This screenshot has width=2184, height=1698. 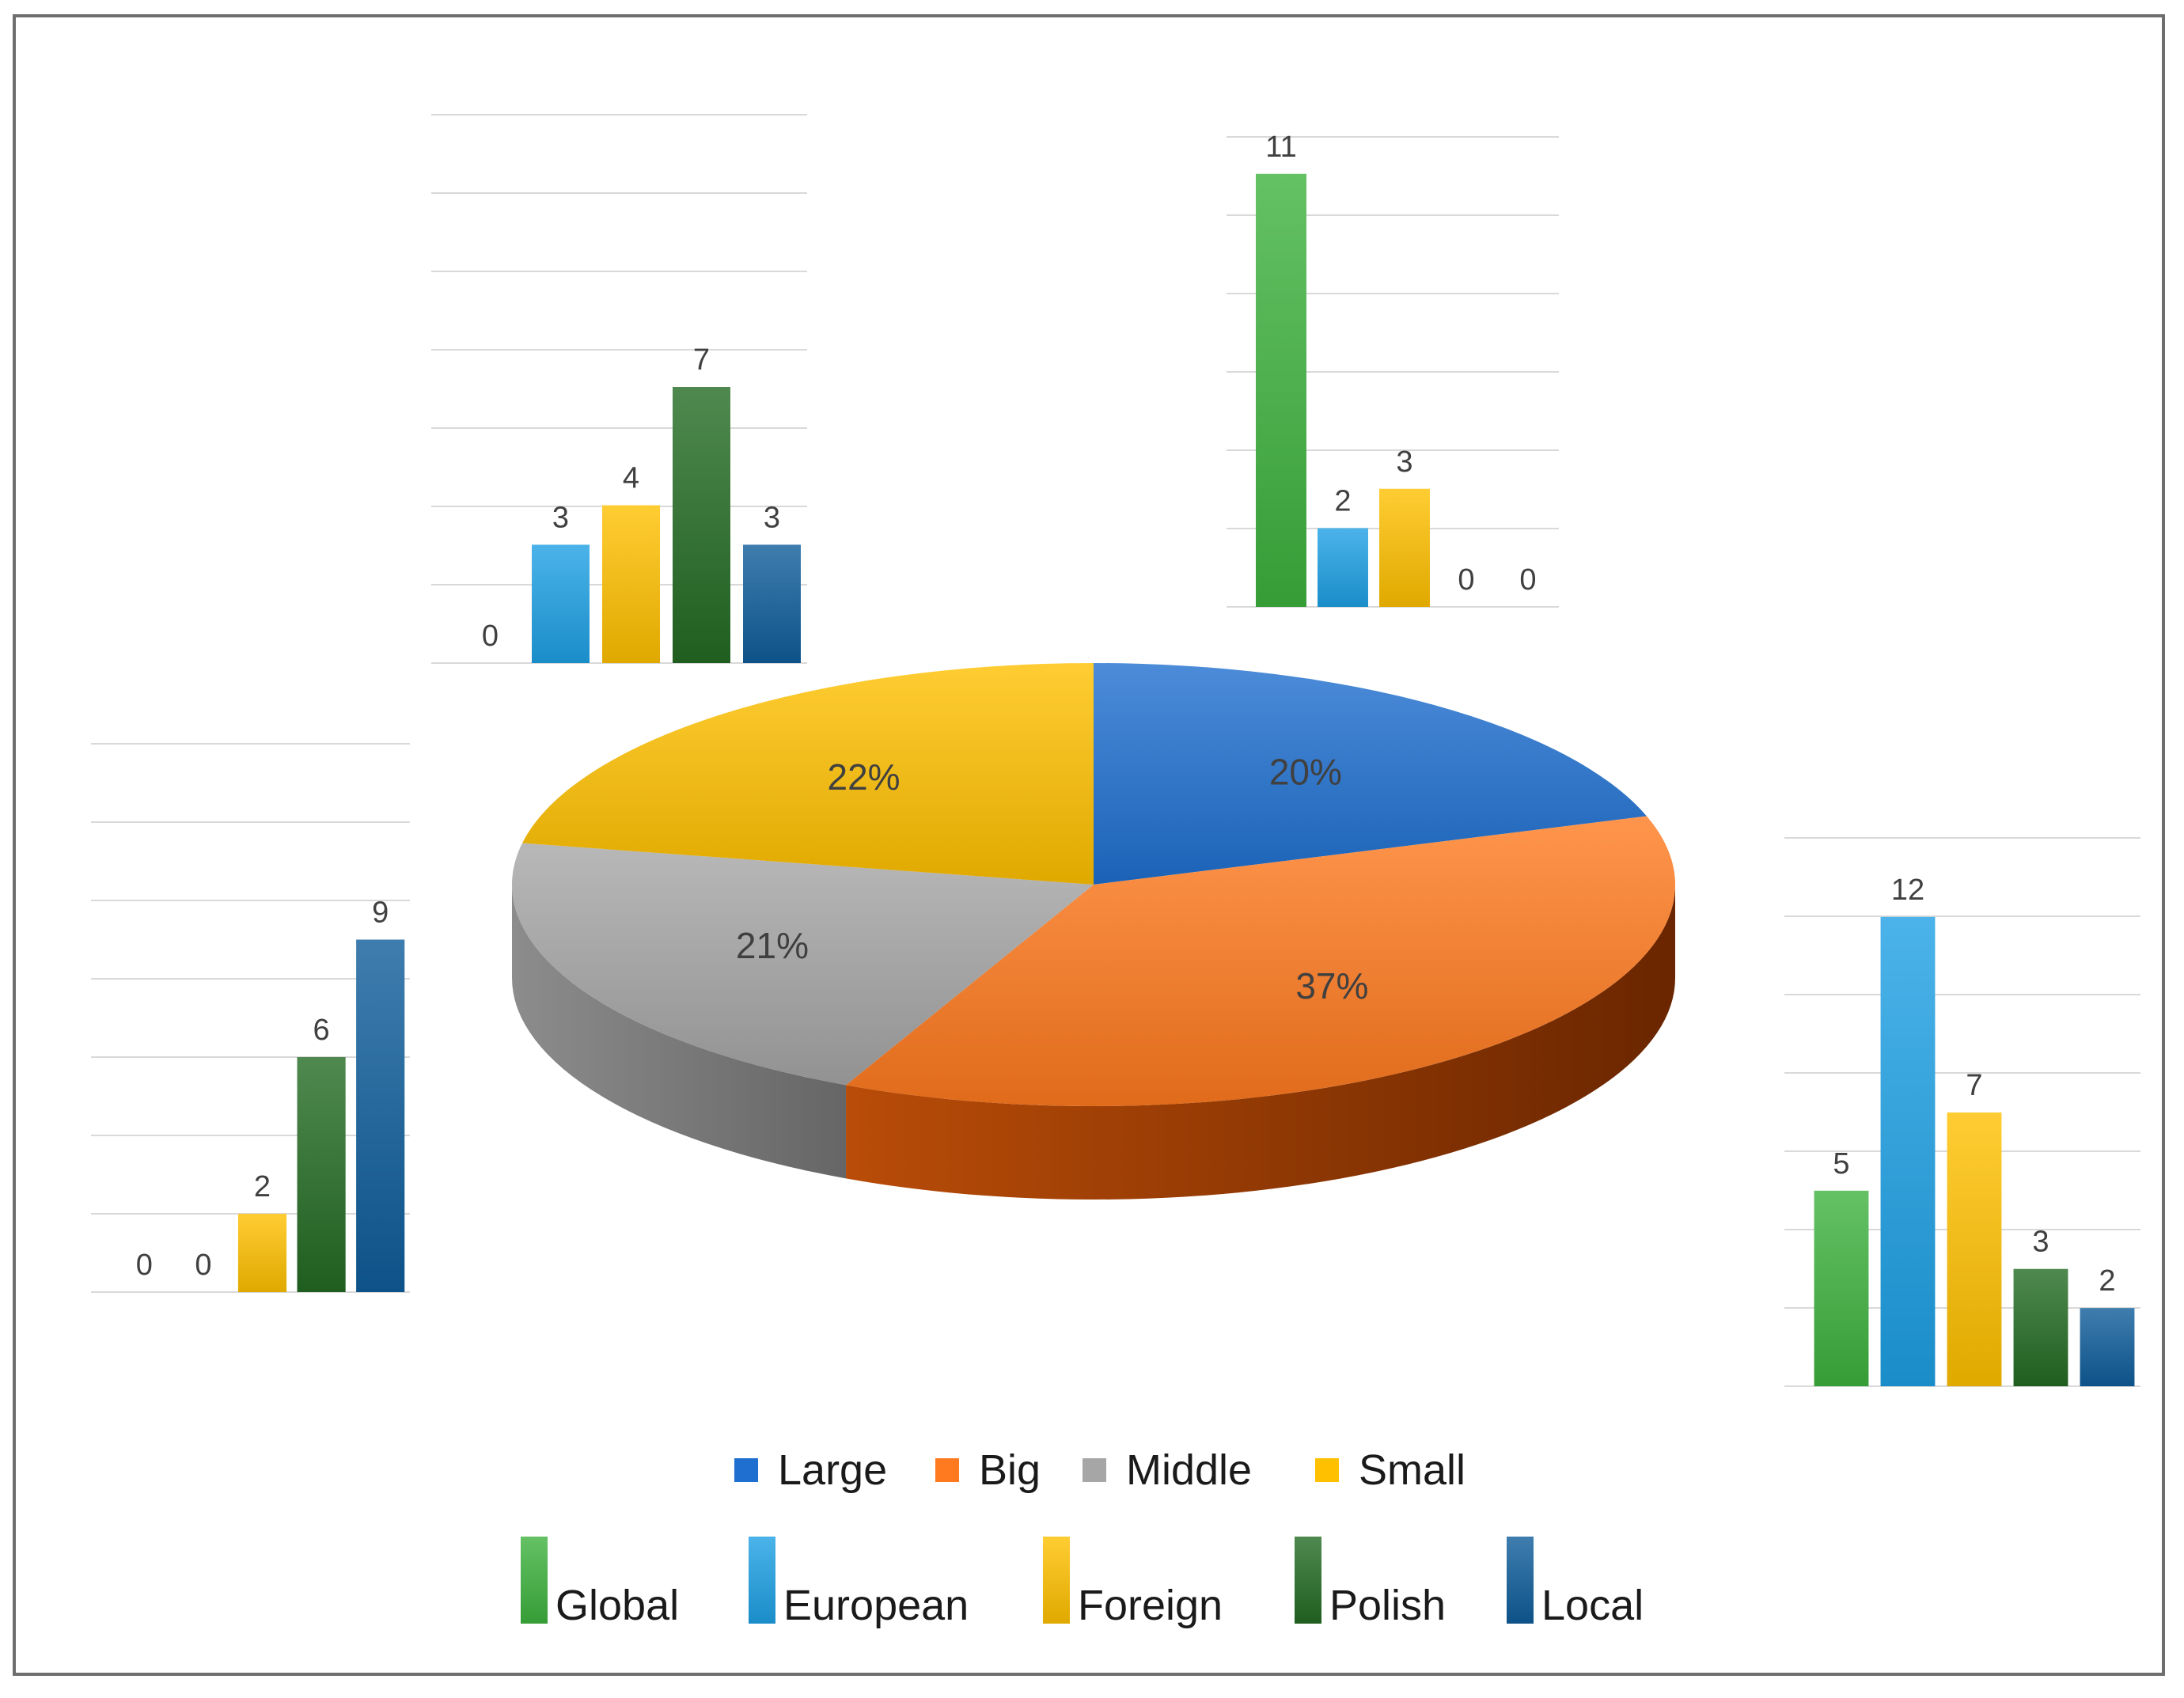 What do you see at coordinates (1261, 961) in the screenshot?
I see `pie-slice-big` at bounding box center [1261, 961].